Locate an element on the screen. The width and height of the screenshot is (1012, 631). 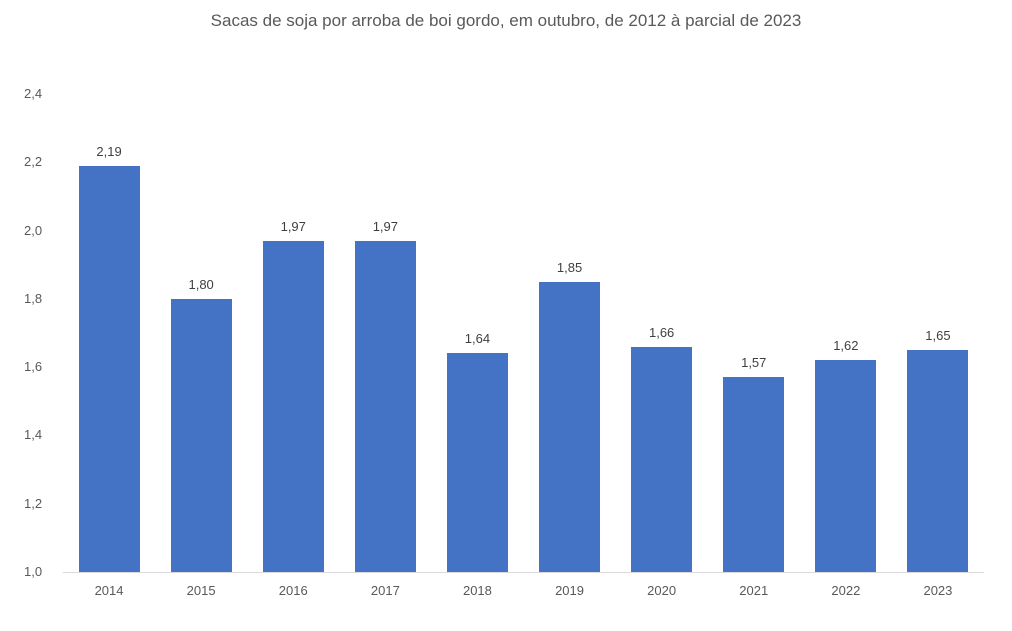
x-tick-label: 2016 is located at coordinates (293, 590).